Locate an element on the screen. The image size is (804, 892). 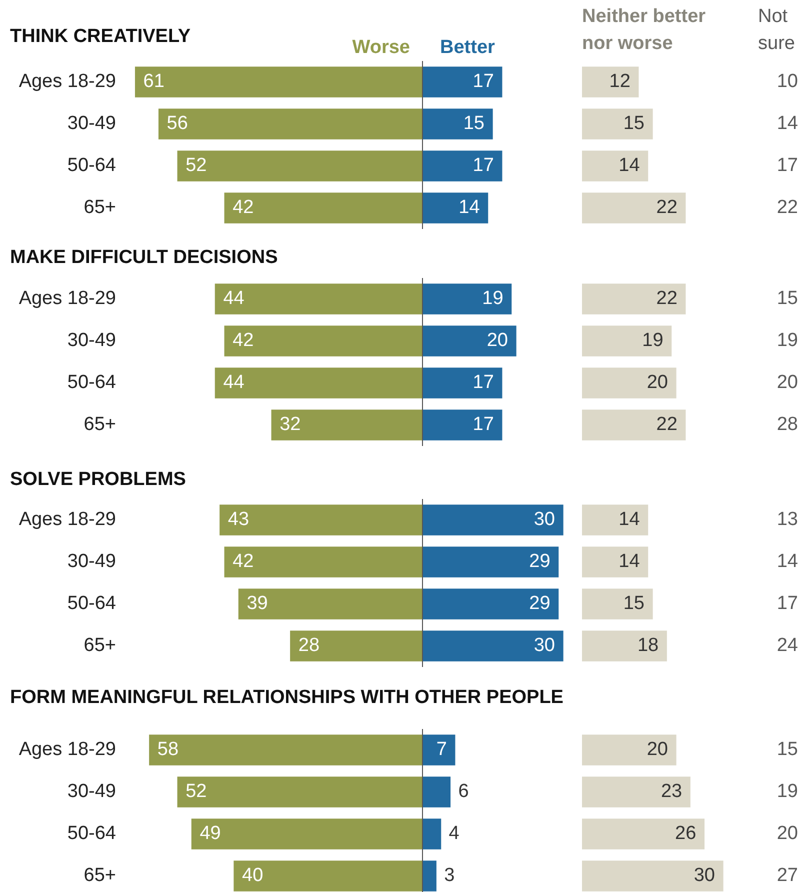
data-label: 43 is located at coordinates (239, 519).